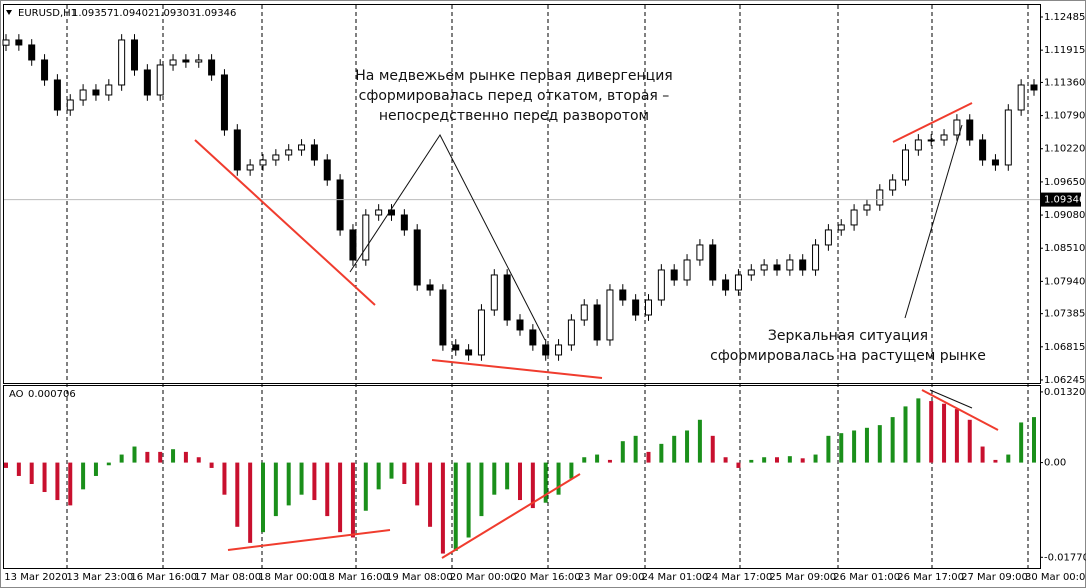  What do you see at coordinates (291, 577) in the screenshot?
I see `x-tick-label: 18 Mar 00:00` at bounding box center [291, 577].